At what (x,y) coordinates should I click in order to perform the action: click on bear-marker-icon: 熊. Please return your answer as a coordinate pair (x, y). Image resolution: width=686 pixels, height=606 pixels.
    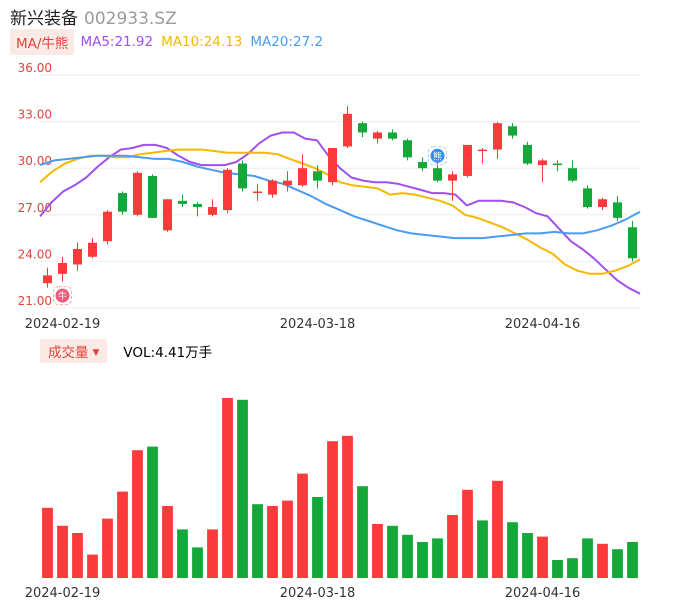
    Looking at the image, I should click on (437, 156).